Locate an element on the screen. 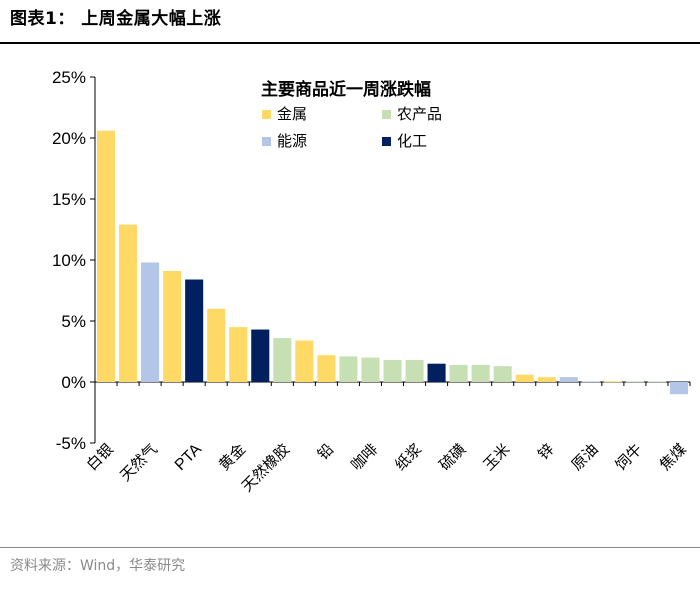 This screenshot has height=590, width=700. y-tick-label: 0% is located at coordinates (73, 382).